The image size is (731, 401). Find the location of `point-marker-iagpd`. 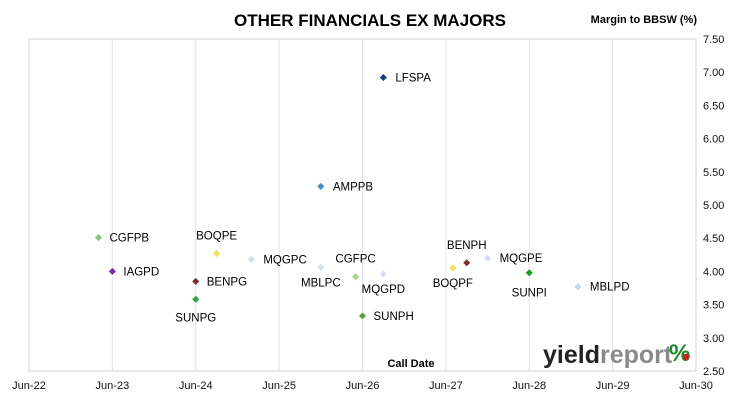

point-marker-iagpd is located at coordinates (112, 271).